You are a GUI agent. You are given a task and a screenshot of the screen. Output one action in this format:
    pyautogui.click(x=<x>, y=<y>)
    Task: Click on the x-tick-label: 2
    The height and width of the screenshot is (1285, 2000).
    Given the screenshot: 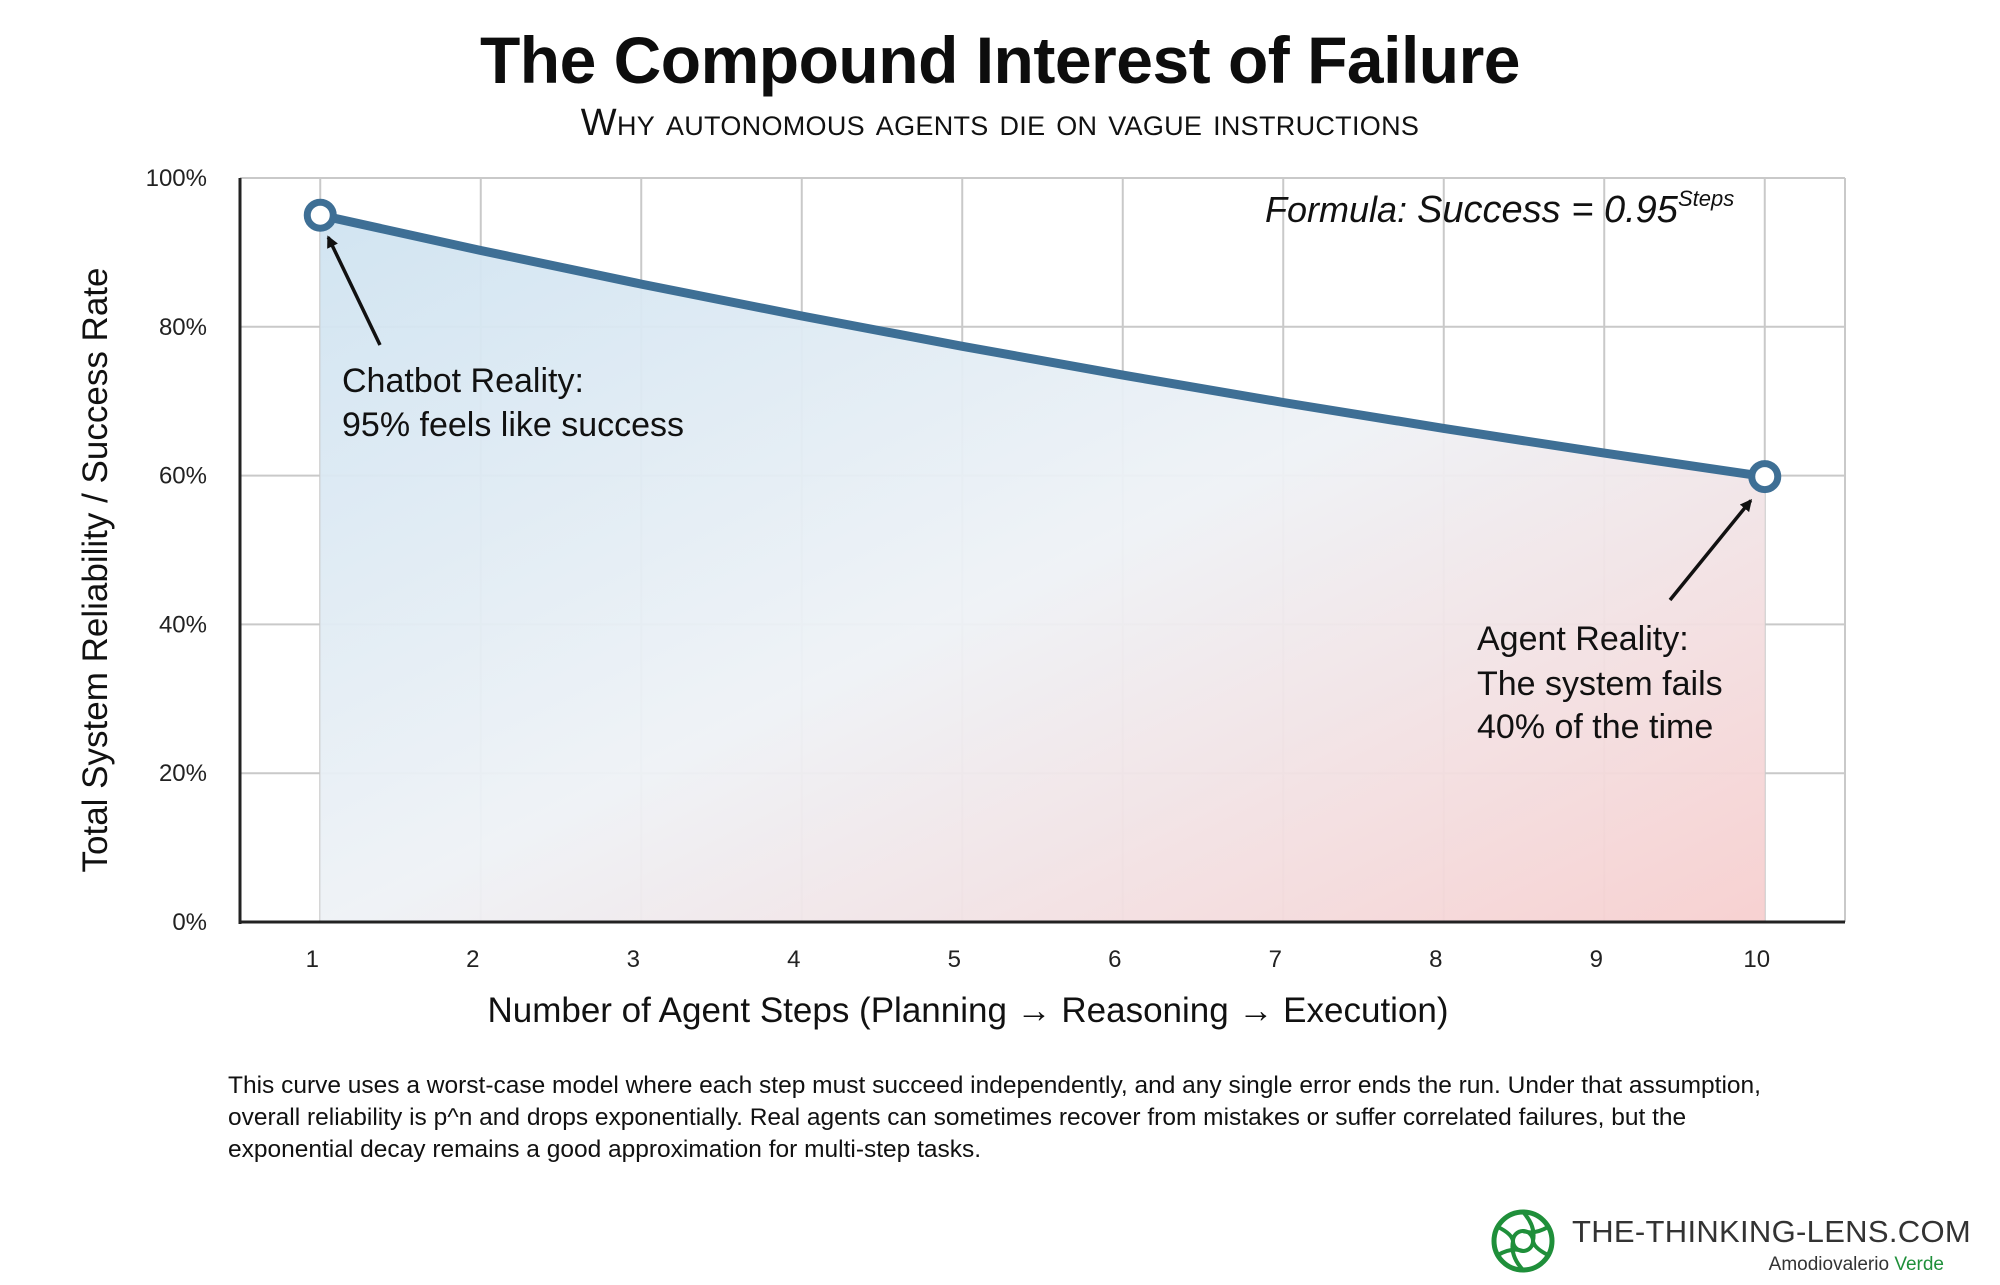 What is the action you would take?
    pyautogui.click(x=472, y=959)
    